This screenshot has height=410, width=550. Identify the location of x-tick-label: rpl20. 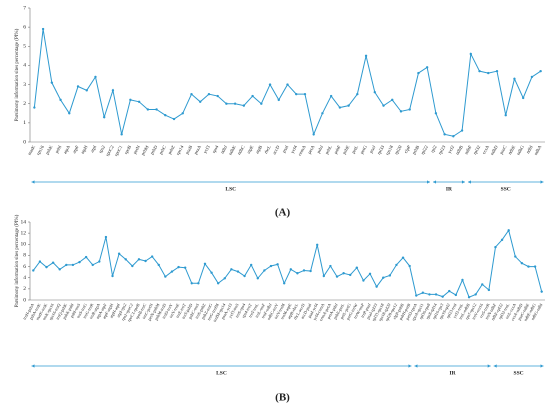
(399, 150).